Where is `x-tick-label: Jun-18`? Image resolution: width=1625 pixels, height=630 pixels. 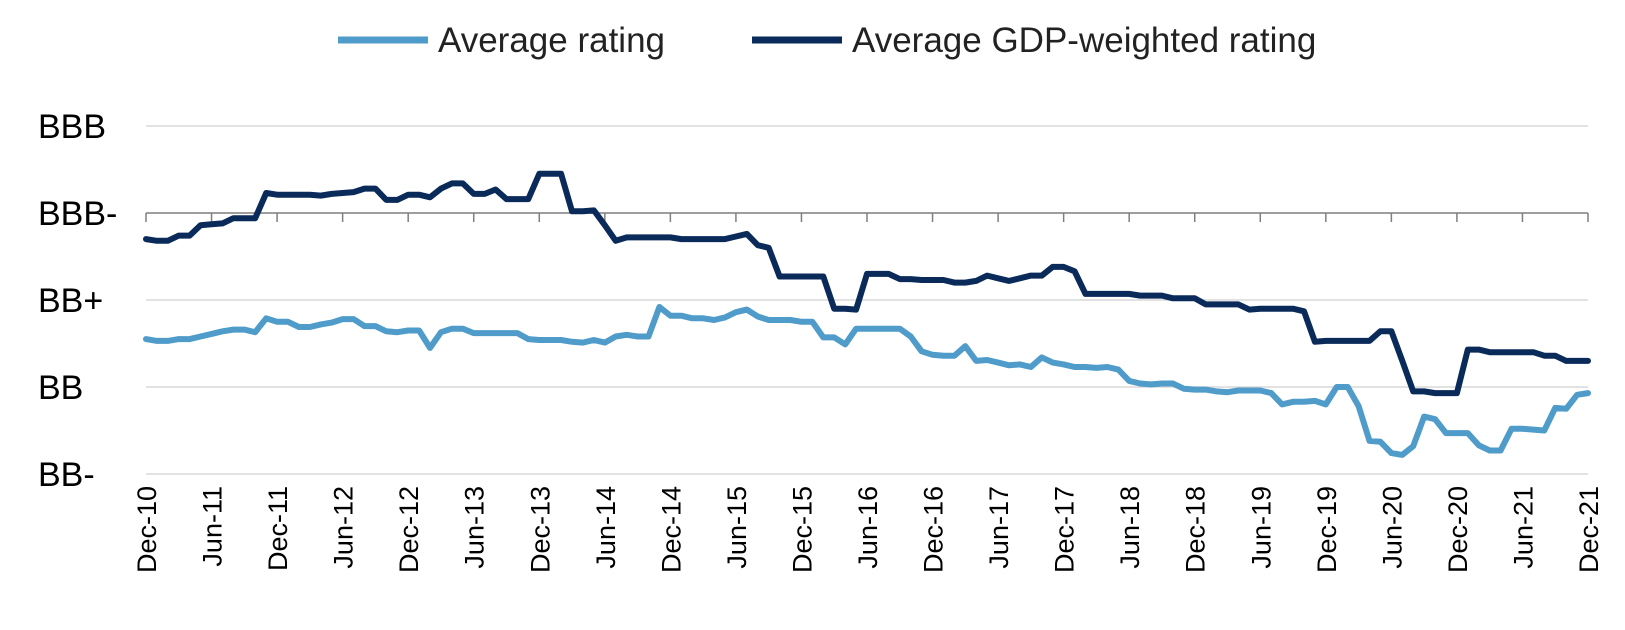 x-tick-label: Jun-18 is located at coordinates (1130, 527).